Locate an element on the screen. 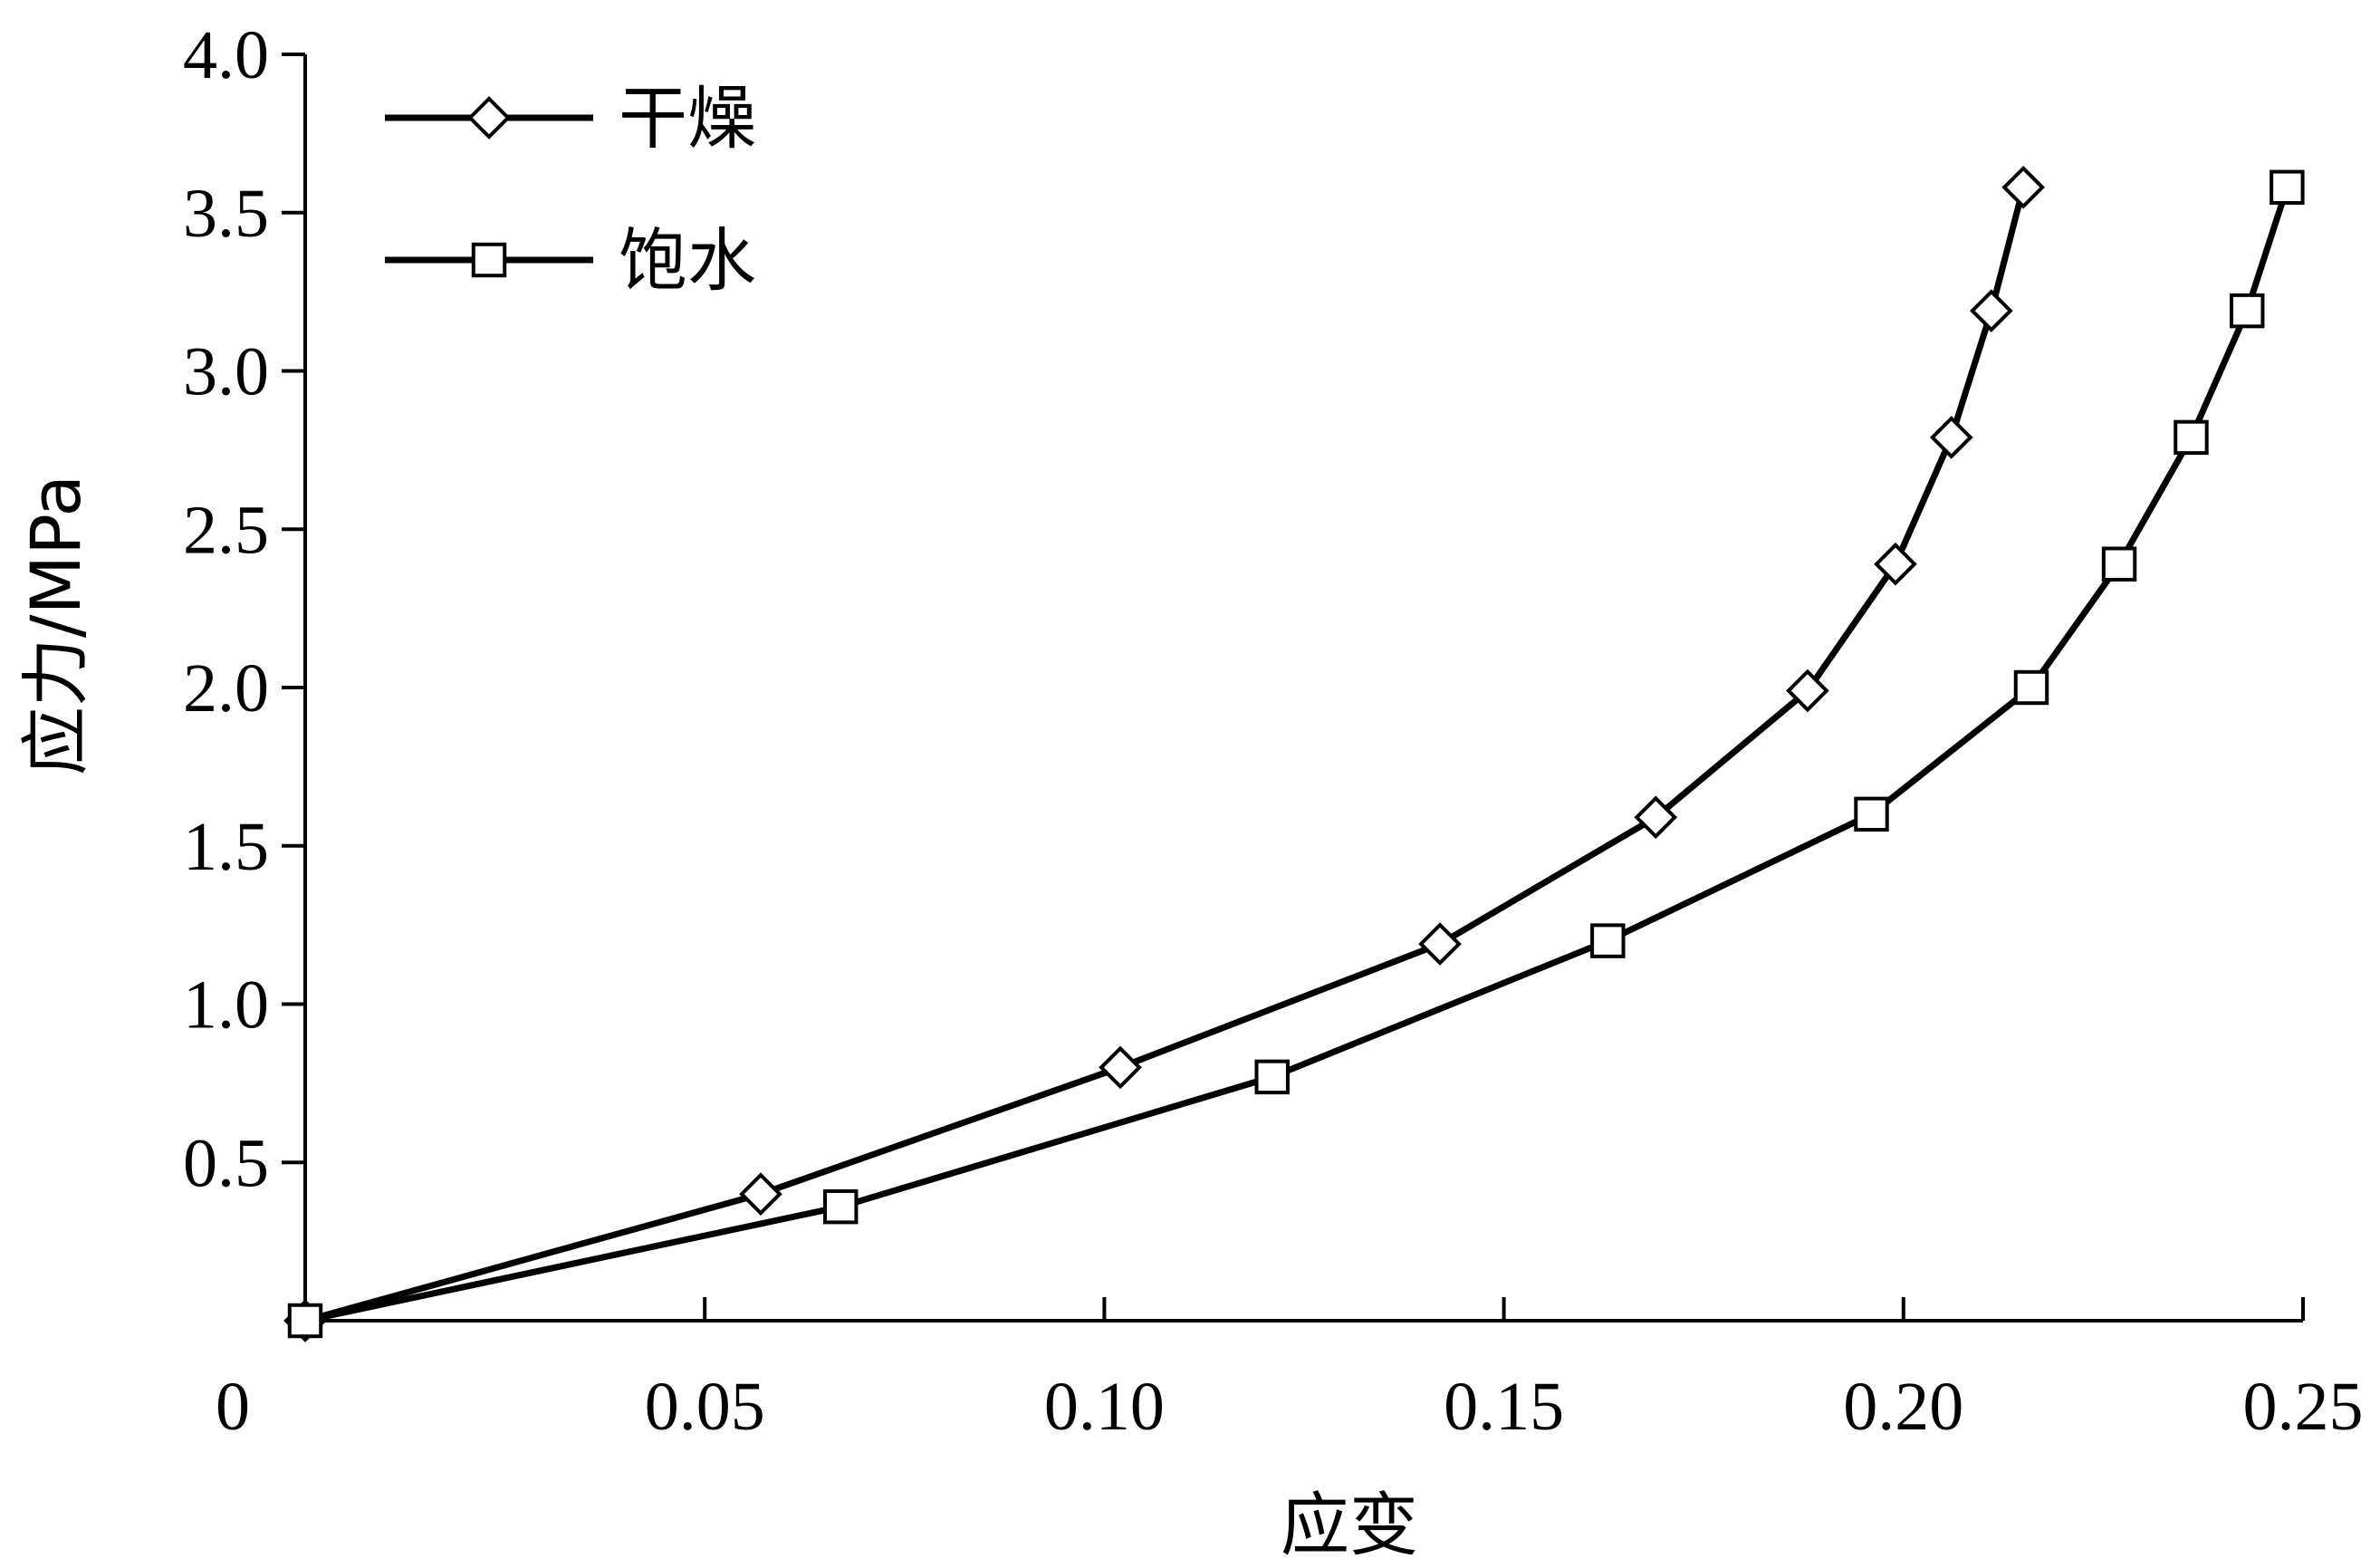 The image size is (2380, 1568). y-axis-title: 应力/MPa is located at coordinates (56, 625).